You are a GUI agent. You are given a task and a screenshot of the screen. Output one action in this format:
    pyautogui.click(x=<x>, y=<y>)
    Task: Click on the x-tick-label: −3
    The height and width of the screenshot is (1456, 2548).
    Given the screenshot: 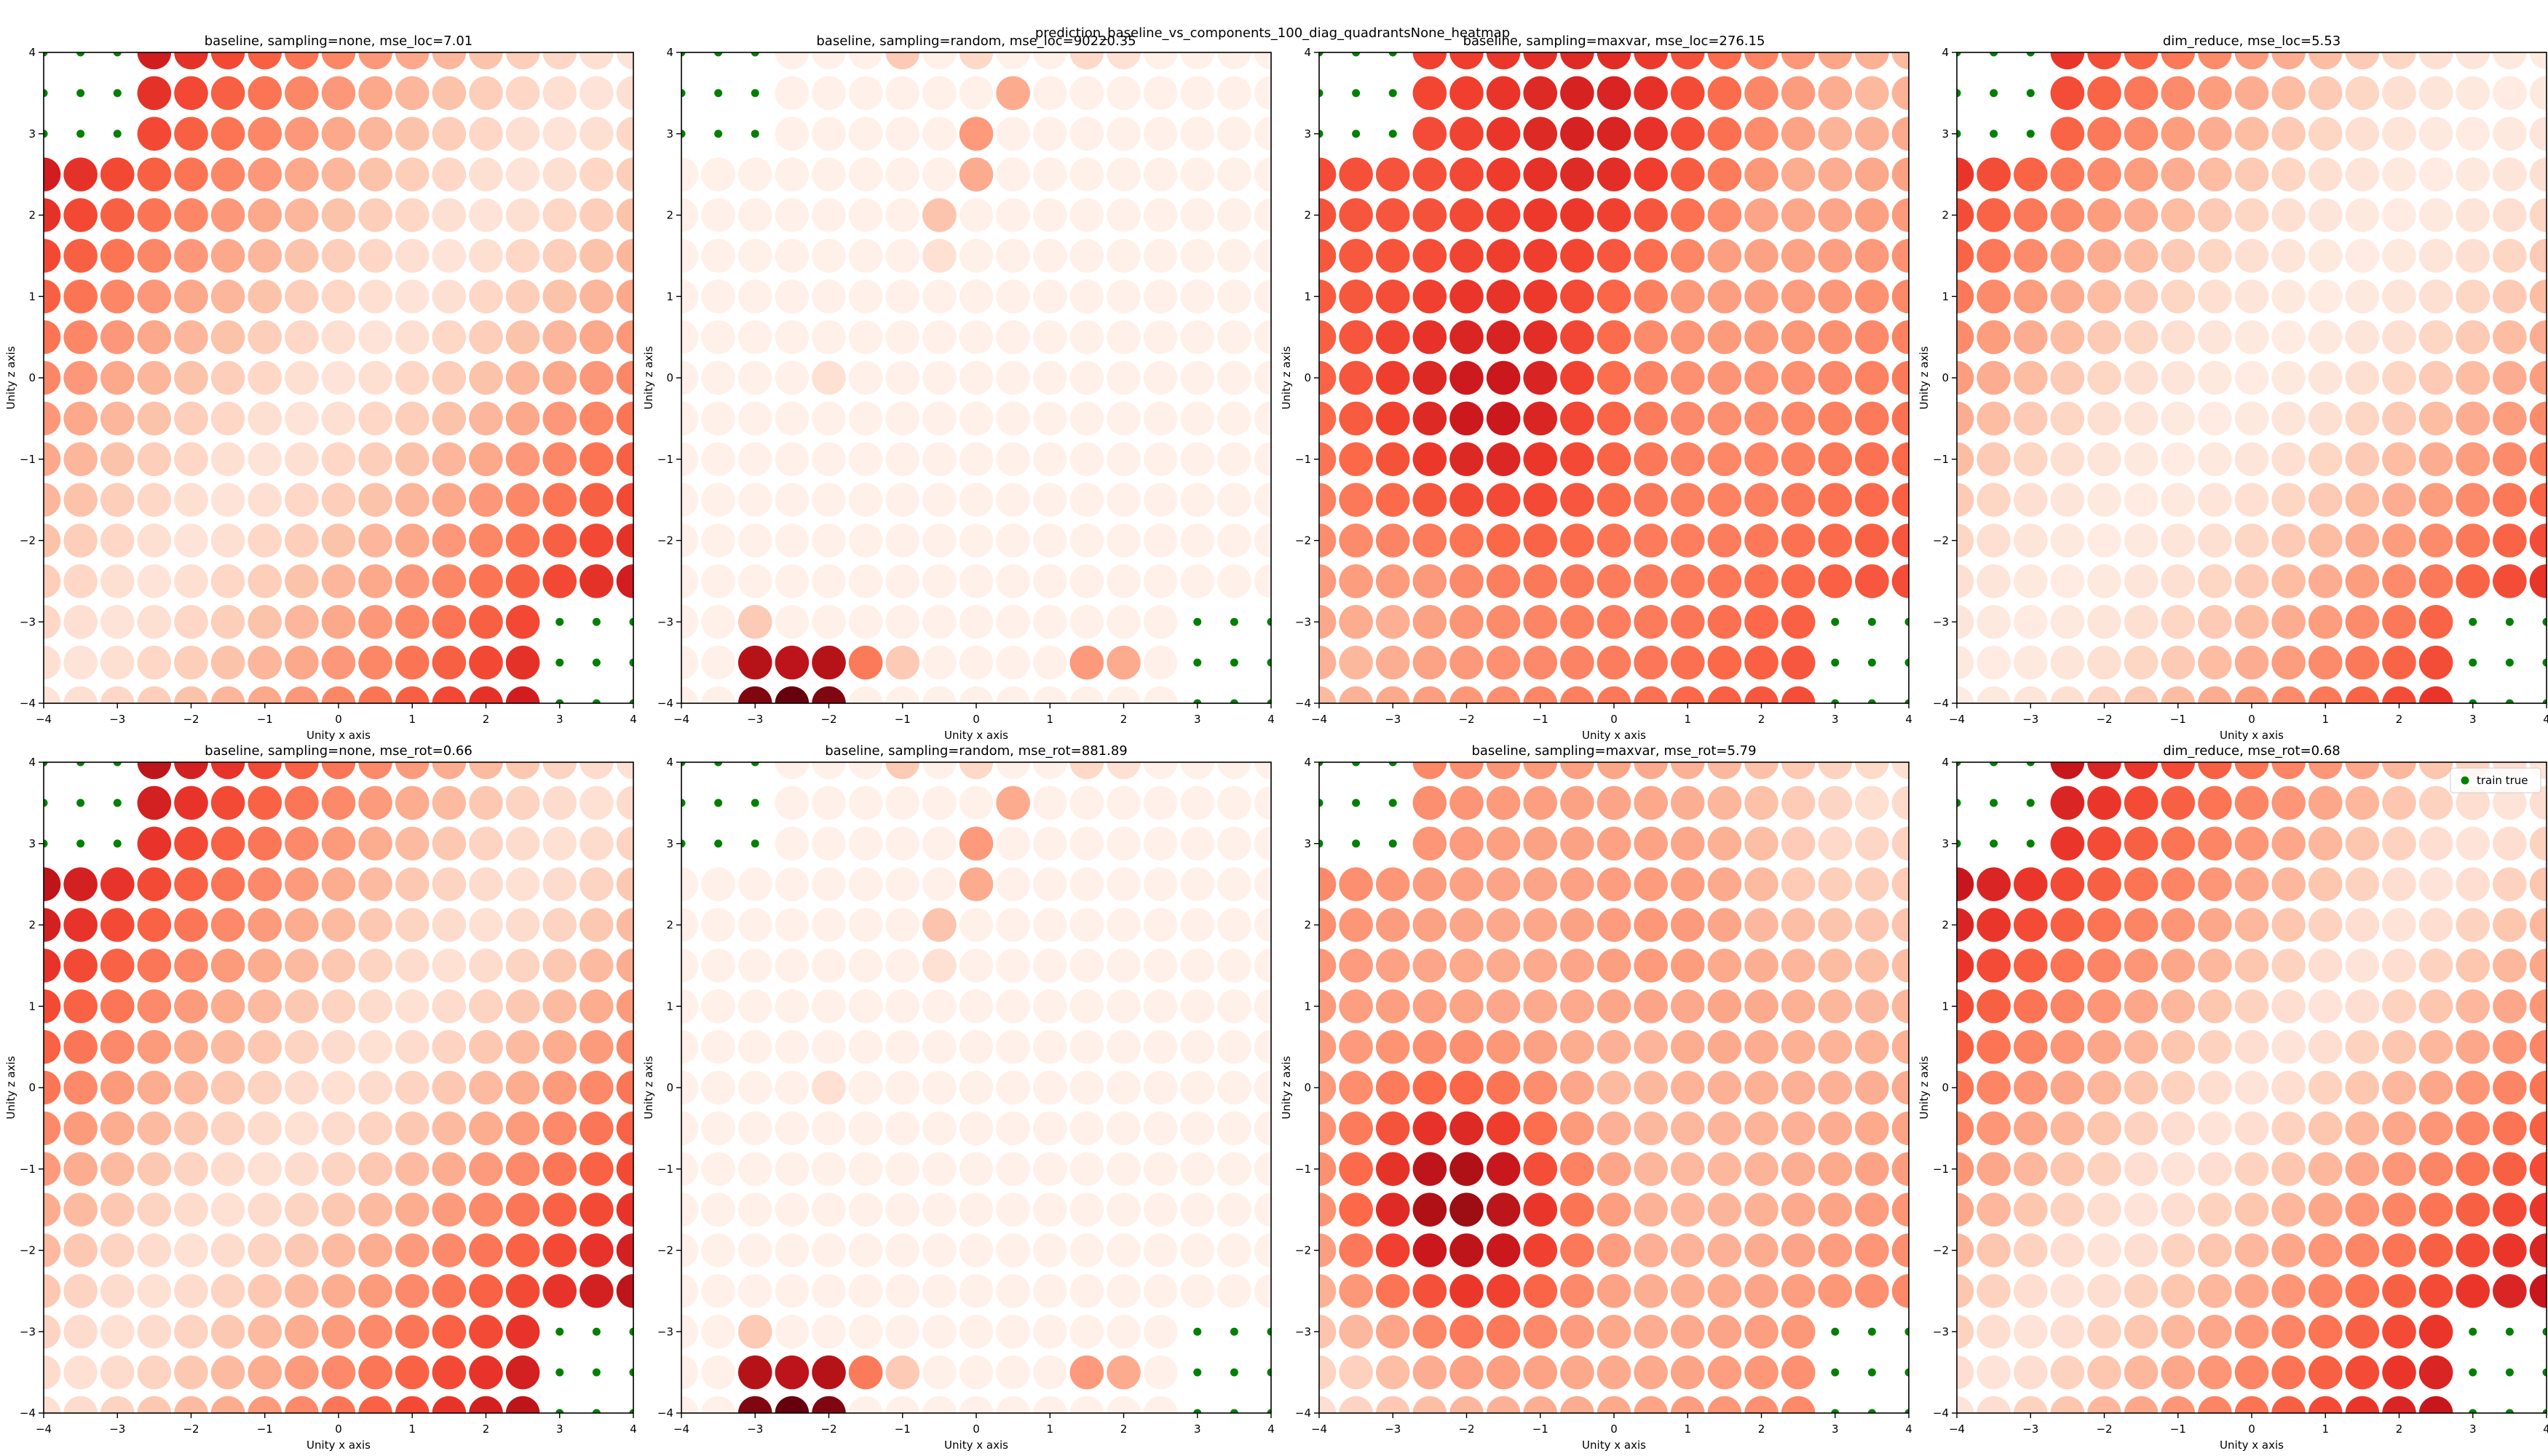 What is the action you would take?
    pyautogui.click(x=117, y=1429)
    